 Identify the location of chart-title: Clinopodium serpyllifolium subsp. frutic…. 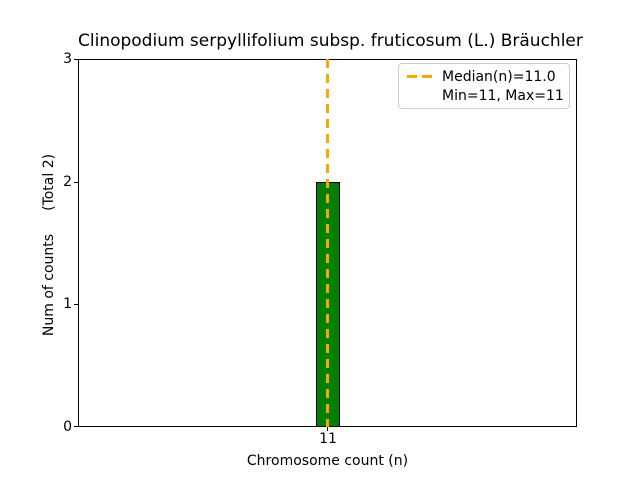
(330, 41).